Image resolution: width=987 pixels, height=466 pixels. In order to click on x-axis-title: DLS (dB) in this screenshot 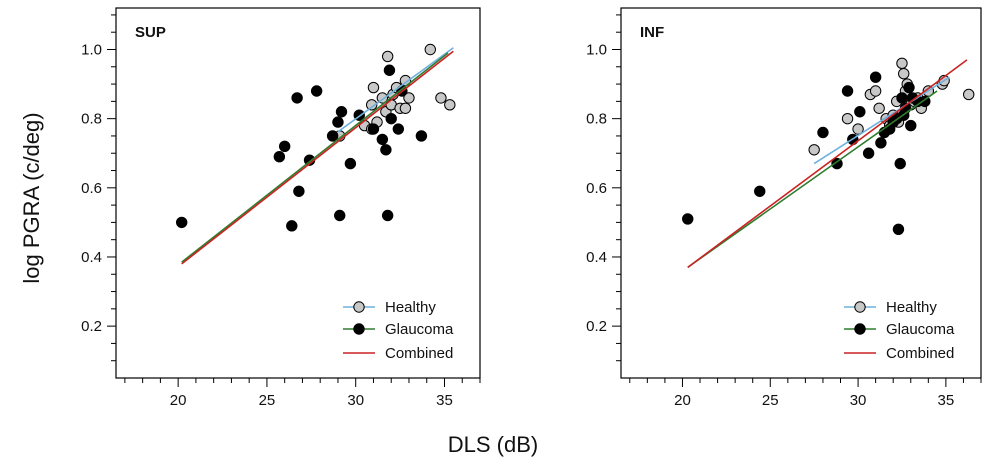, I will do `click(493, 444)`.